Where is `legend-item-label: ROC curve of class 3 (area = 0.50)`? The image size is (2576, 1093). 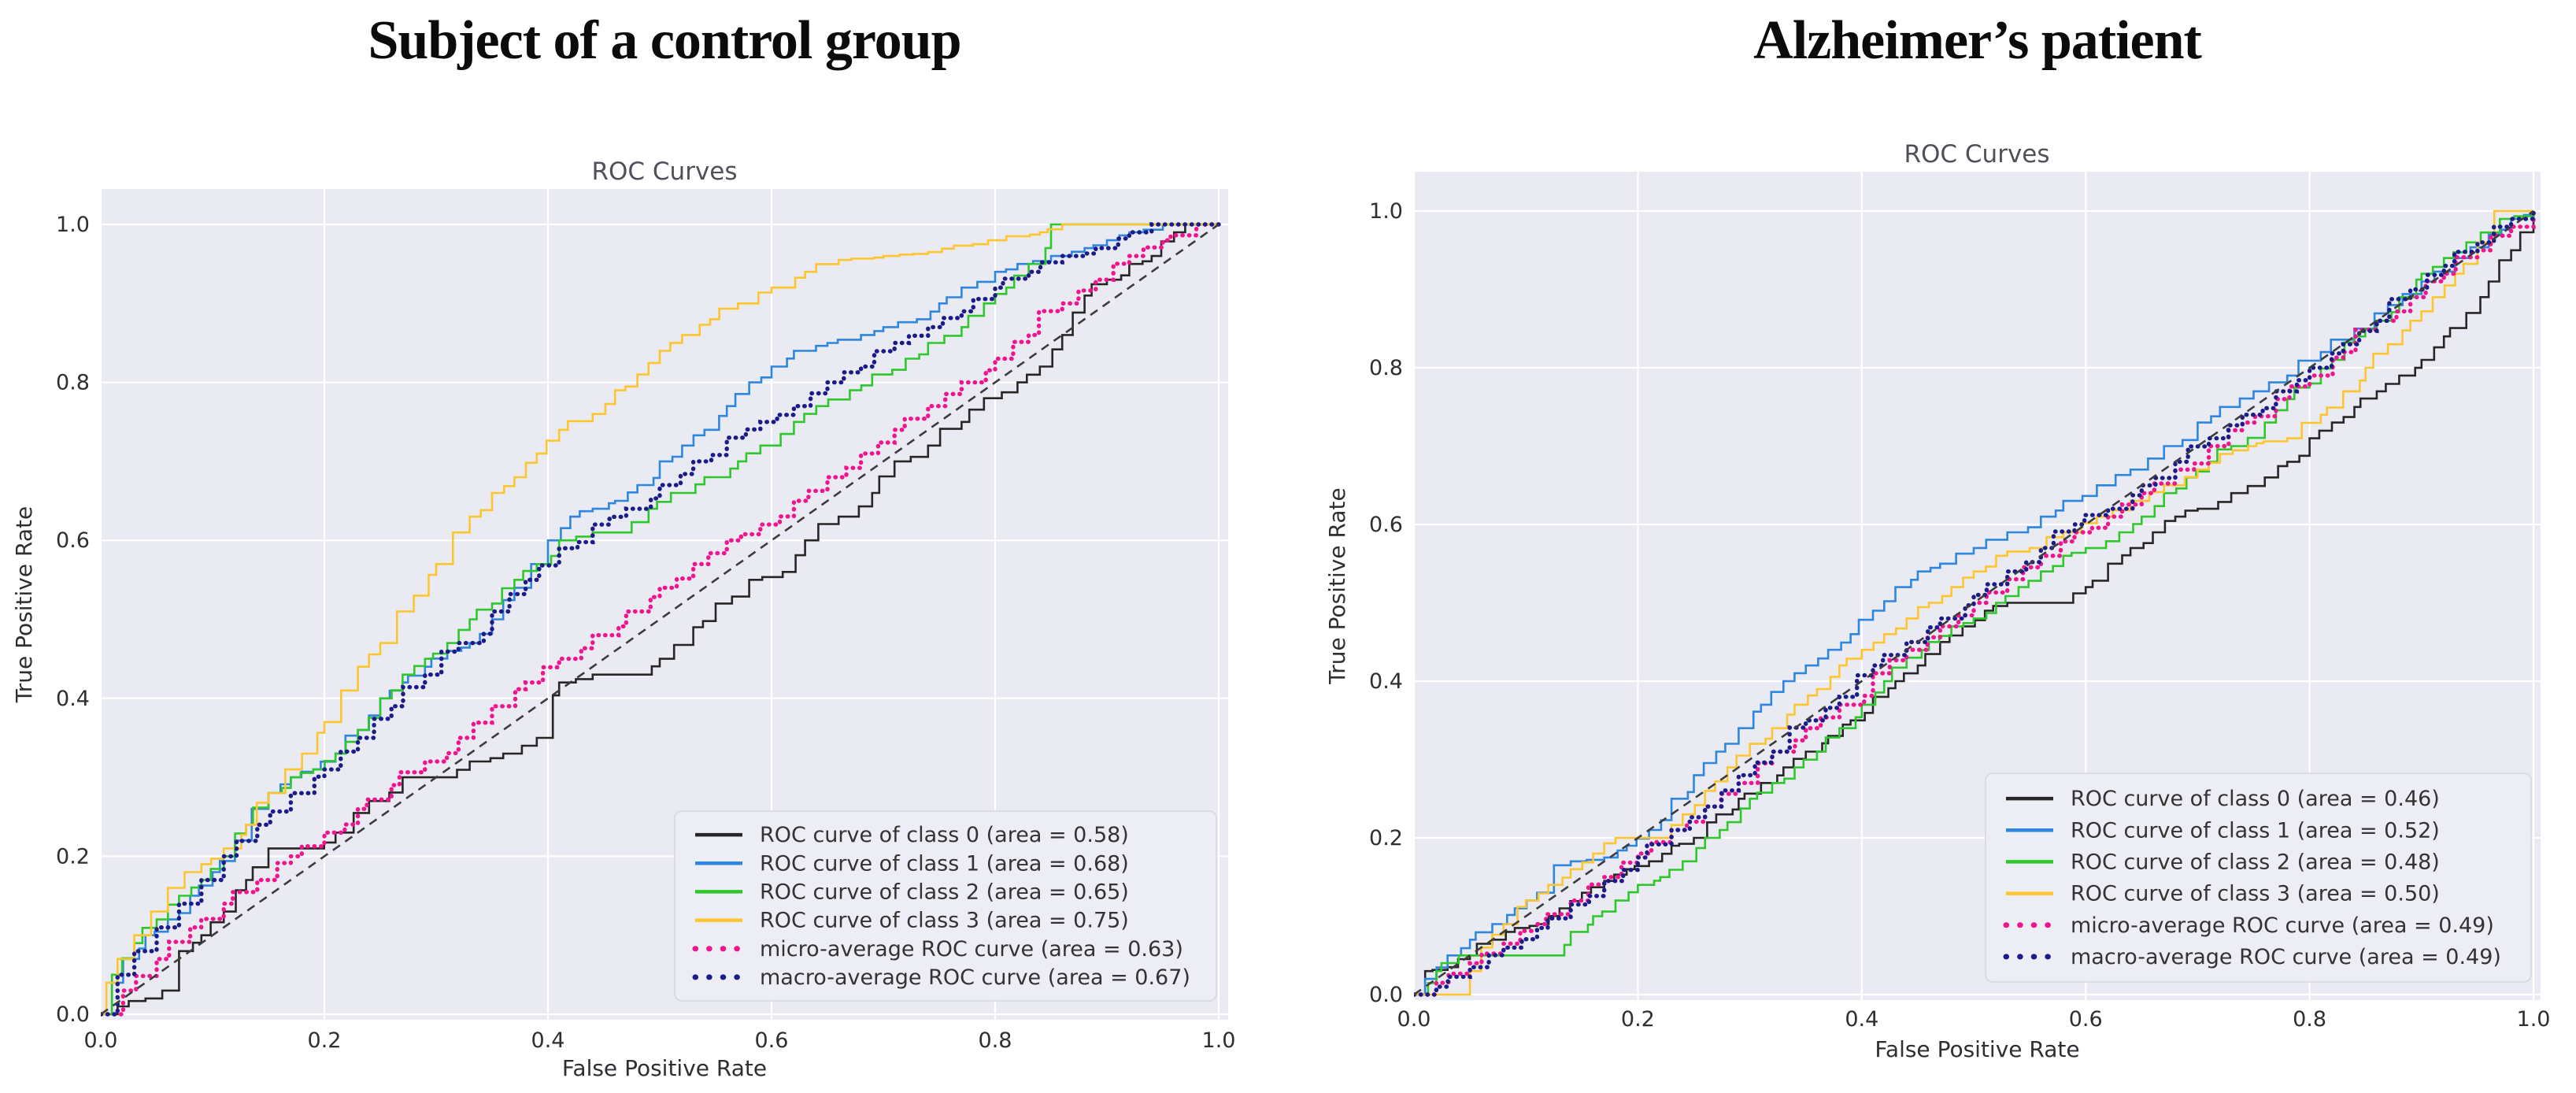 legend-item-label: ROC curve of class 3 (area = 0.50) is located at coordinates (2255, 894).